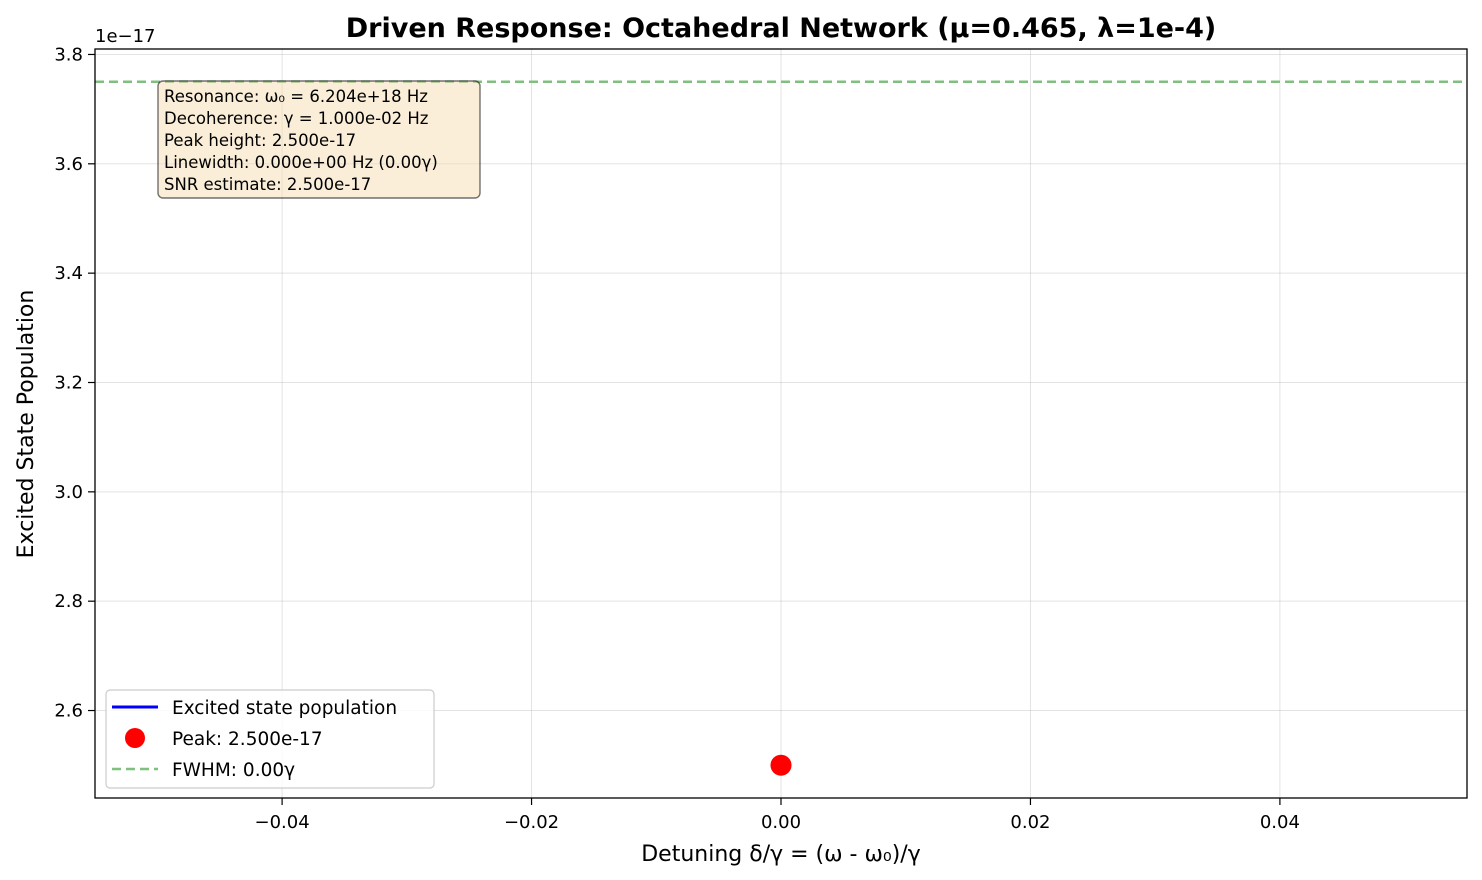 The height and width of the screenshot is (880, 1482). What do you see at coordinates (282, 822) in the screenshot?
I see `x-tick-label: −0.04` at bounding box center [282, 822].